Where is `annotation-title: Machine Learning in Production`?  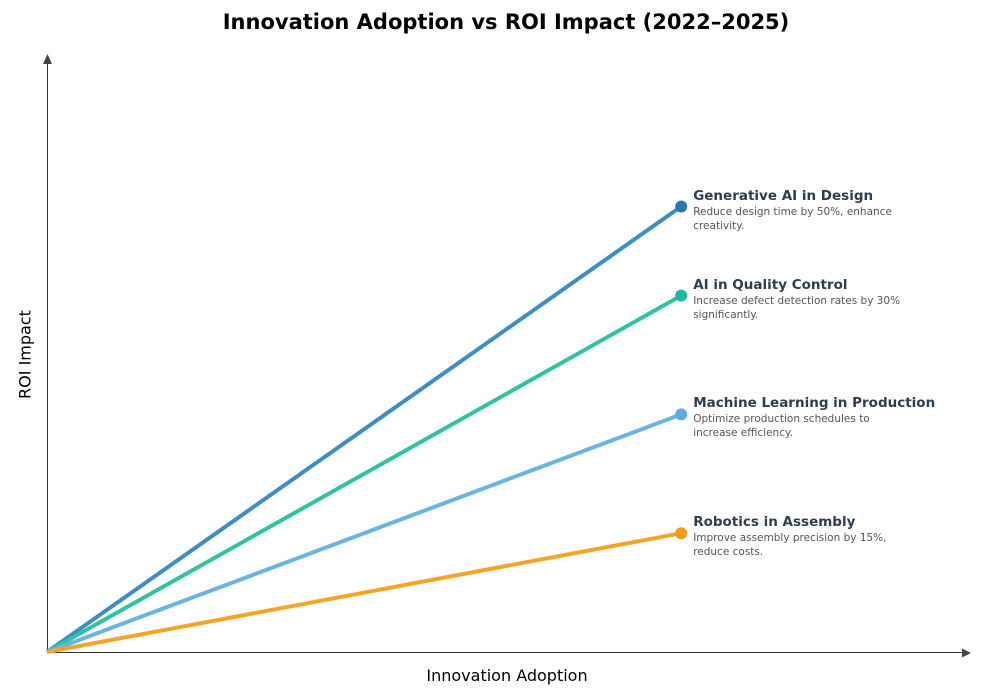
annotation-title: Machine Learning in Production is located at coordinates (814, 403).